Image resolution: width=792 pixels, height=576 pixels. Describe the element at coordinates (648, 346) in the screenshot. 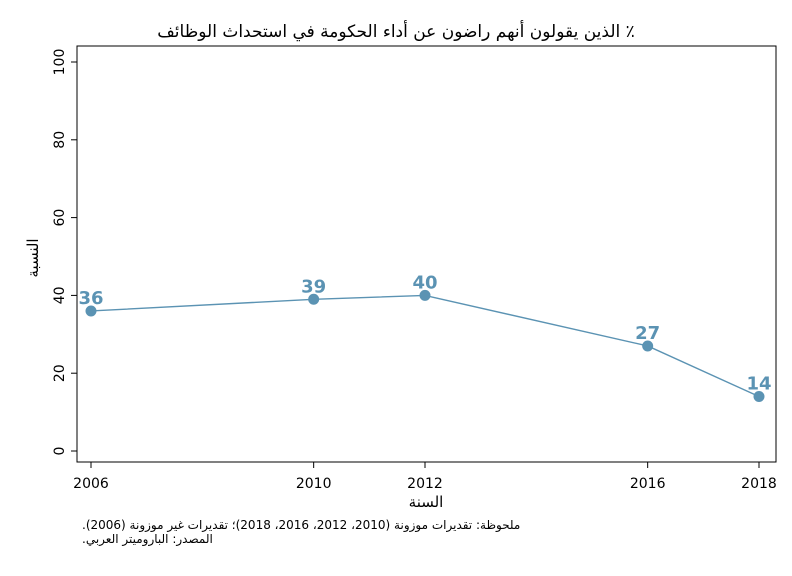

I see `data-point-2016` at that location.